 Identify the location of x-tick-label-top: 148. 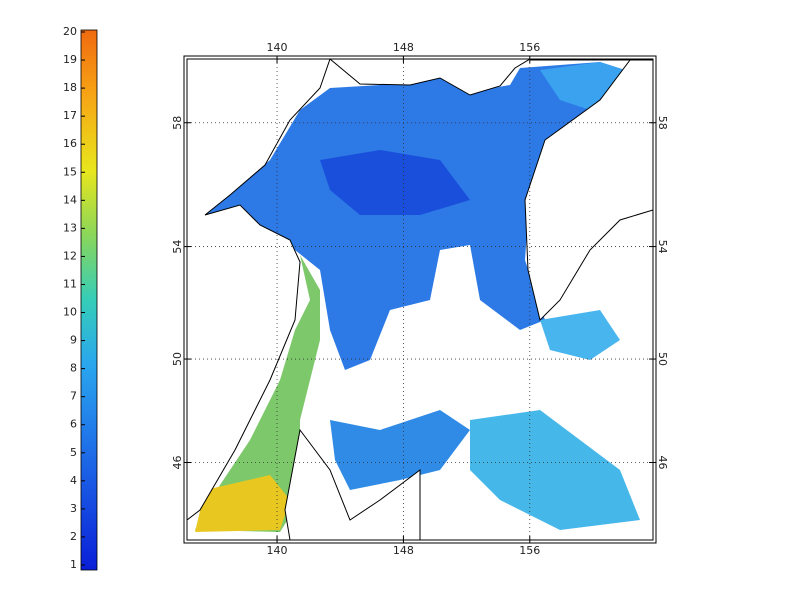
(403, 47).